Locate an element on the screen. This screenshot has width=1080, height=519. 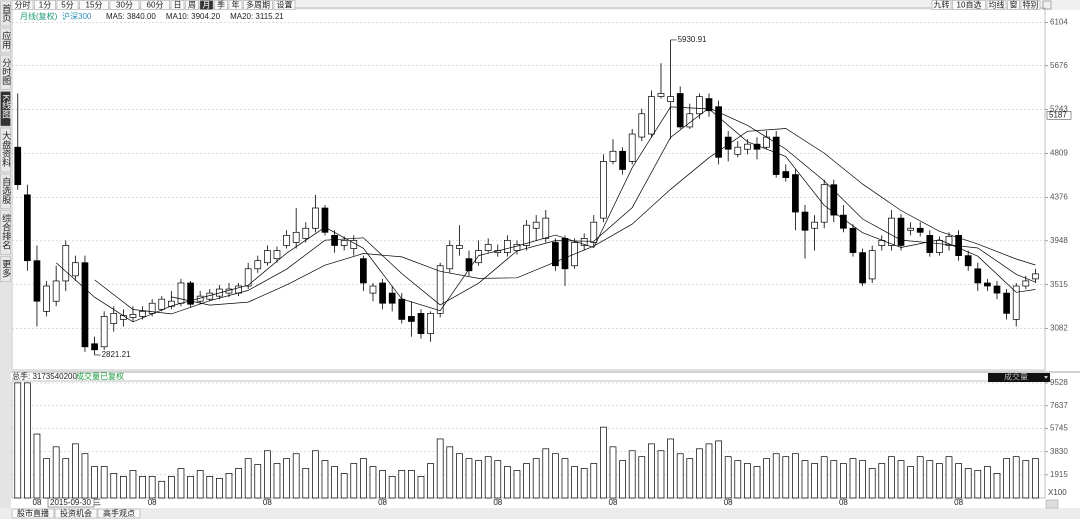
bottom-tab-label: 高手观点 is located at coordinates (119, 513).